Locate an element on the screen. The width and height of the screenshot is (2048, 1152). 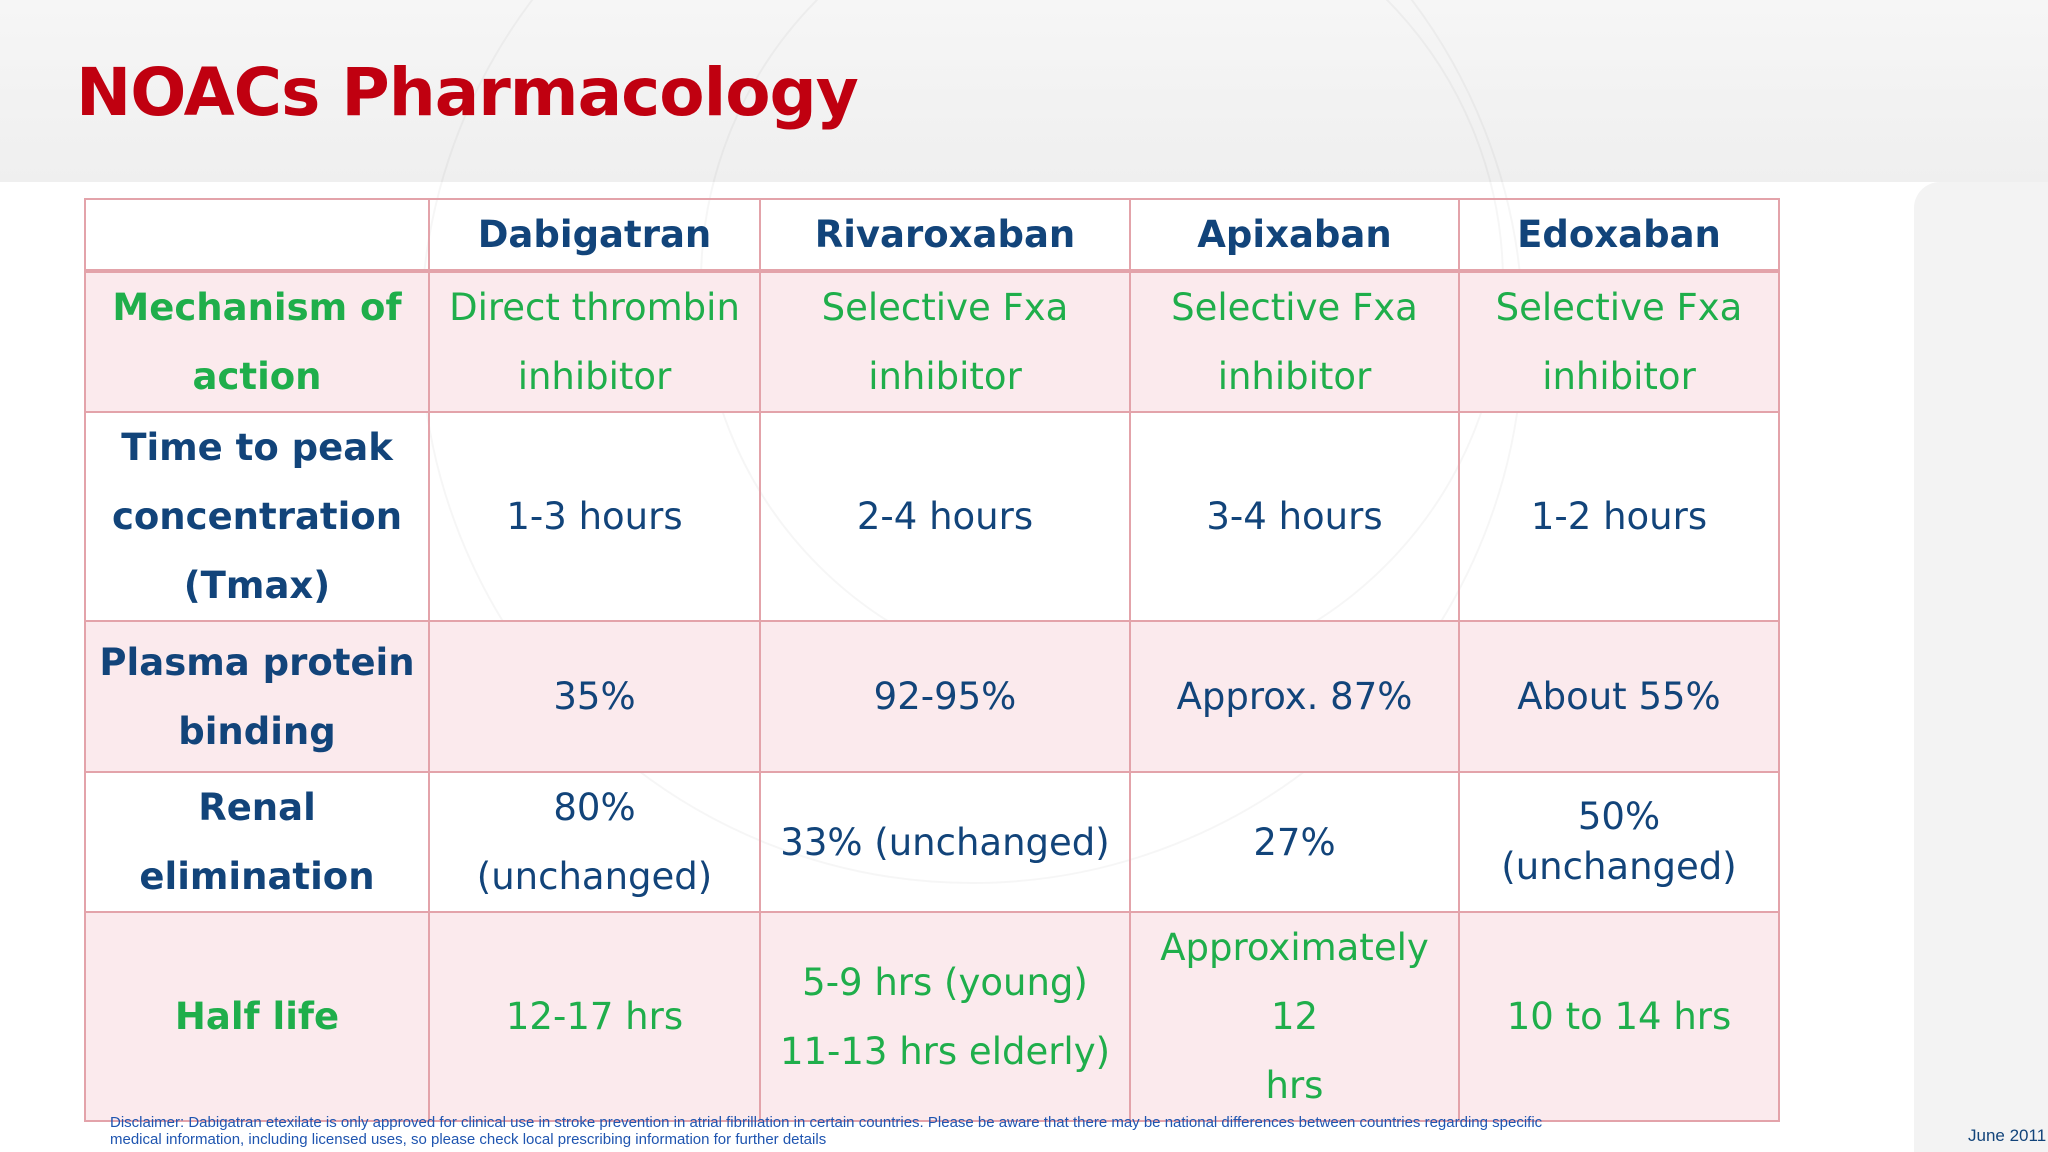
table-cell: 33% (unchanged) is located at coordinates (945, 842).